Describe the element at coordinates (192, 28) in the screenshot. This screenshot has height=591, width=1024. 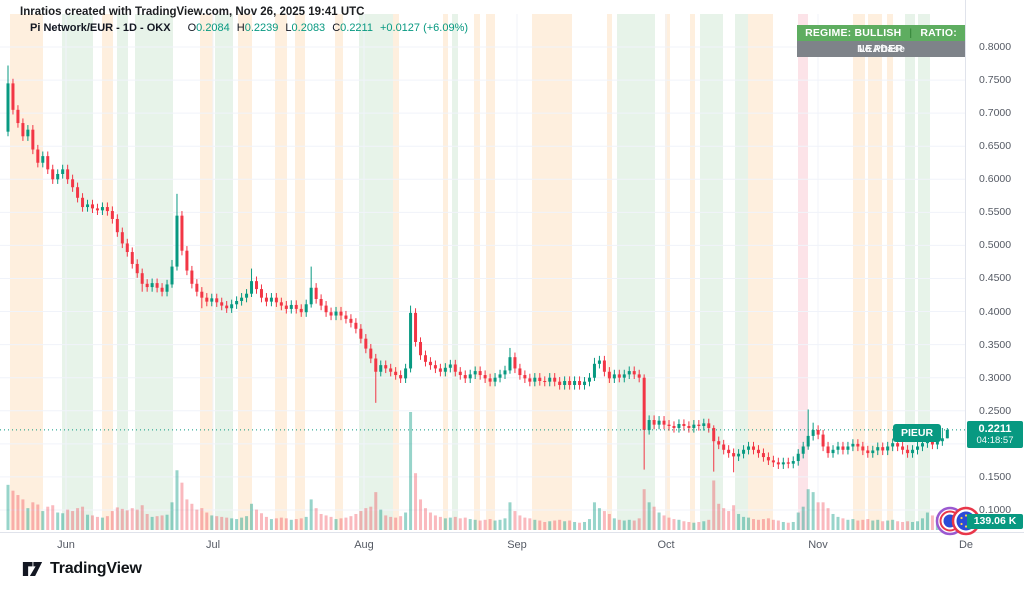
I see `open-label: O` at that location.